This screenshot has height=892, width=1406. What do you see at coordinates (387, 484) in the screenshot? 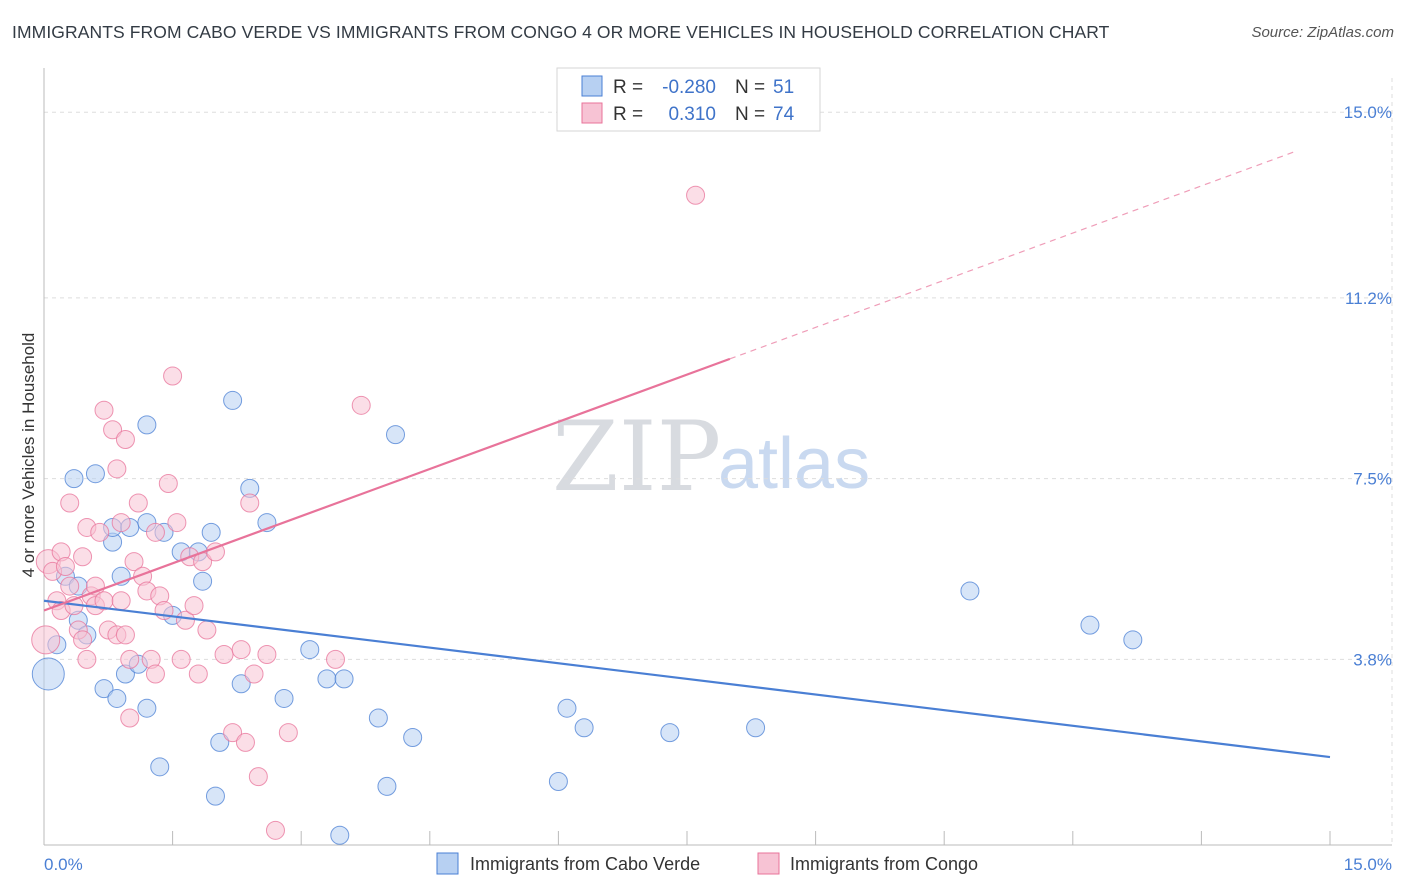
I see `congo-trend-line` at bounding box center [387, 484].